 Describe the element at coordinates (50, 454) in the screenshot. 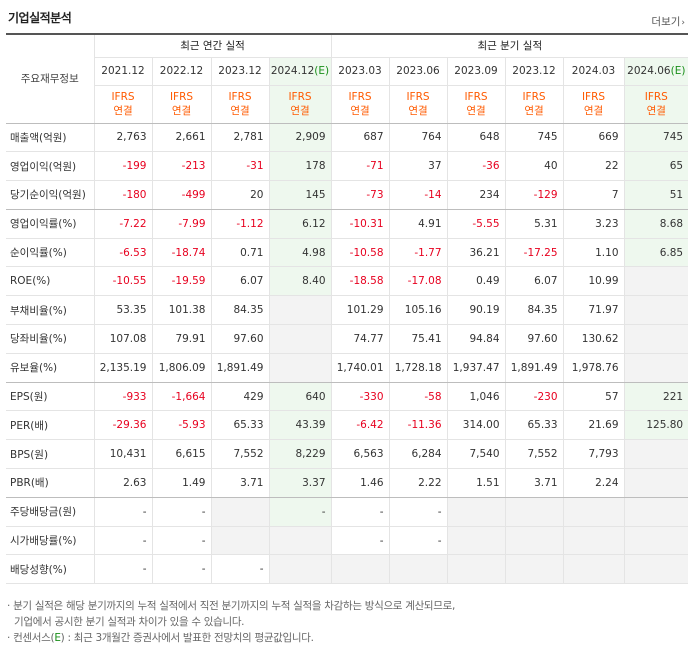

I see `row-label: BPS(원)` at that location.